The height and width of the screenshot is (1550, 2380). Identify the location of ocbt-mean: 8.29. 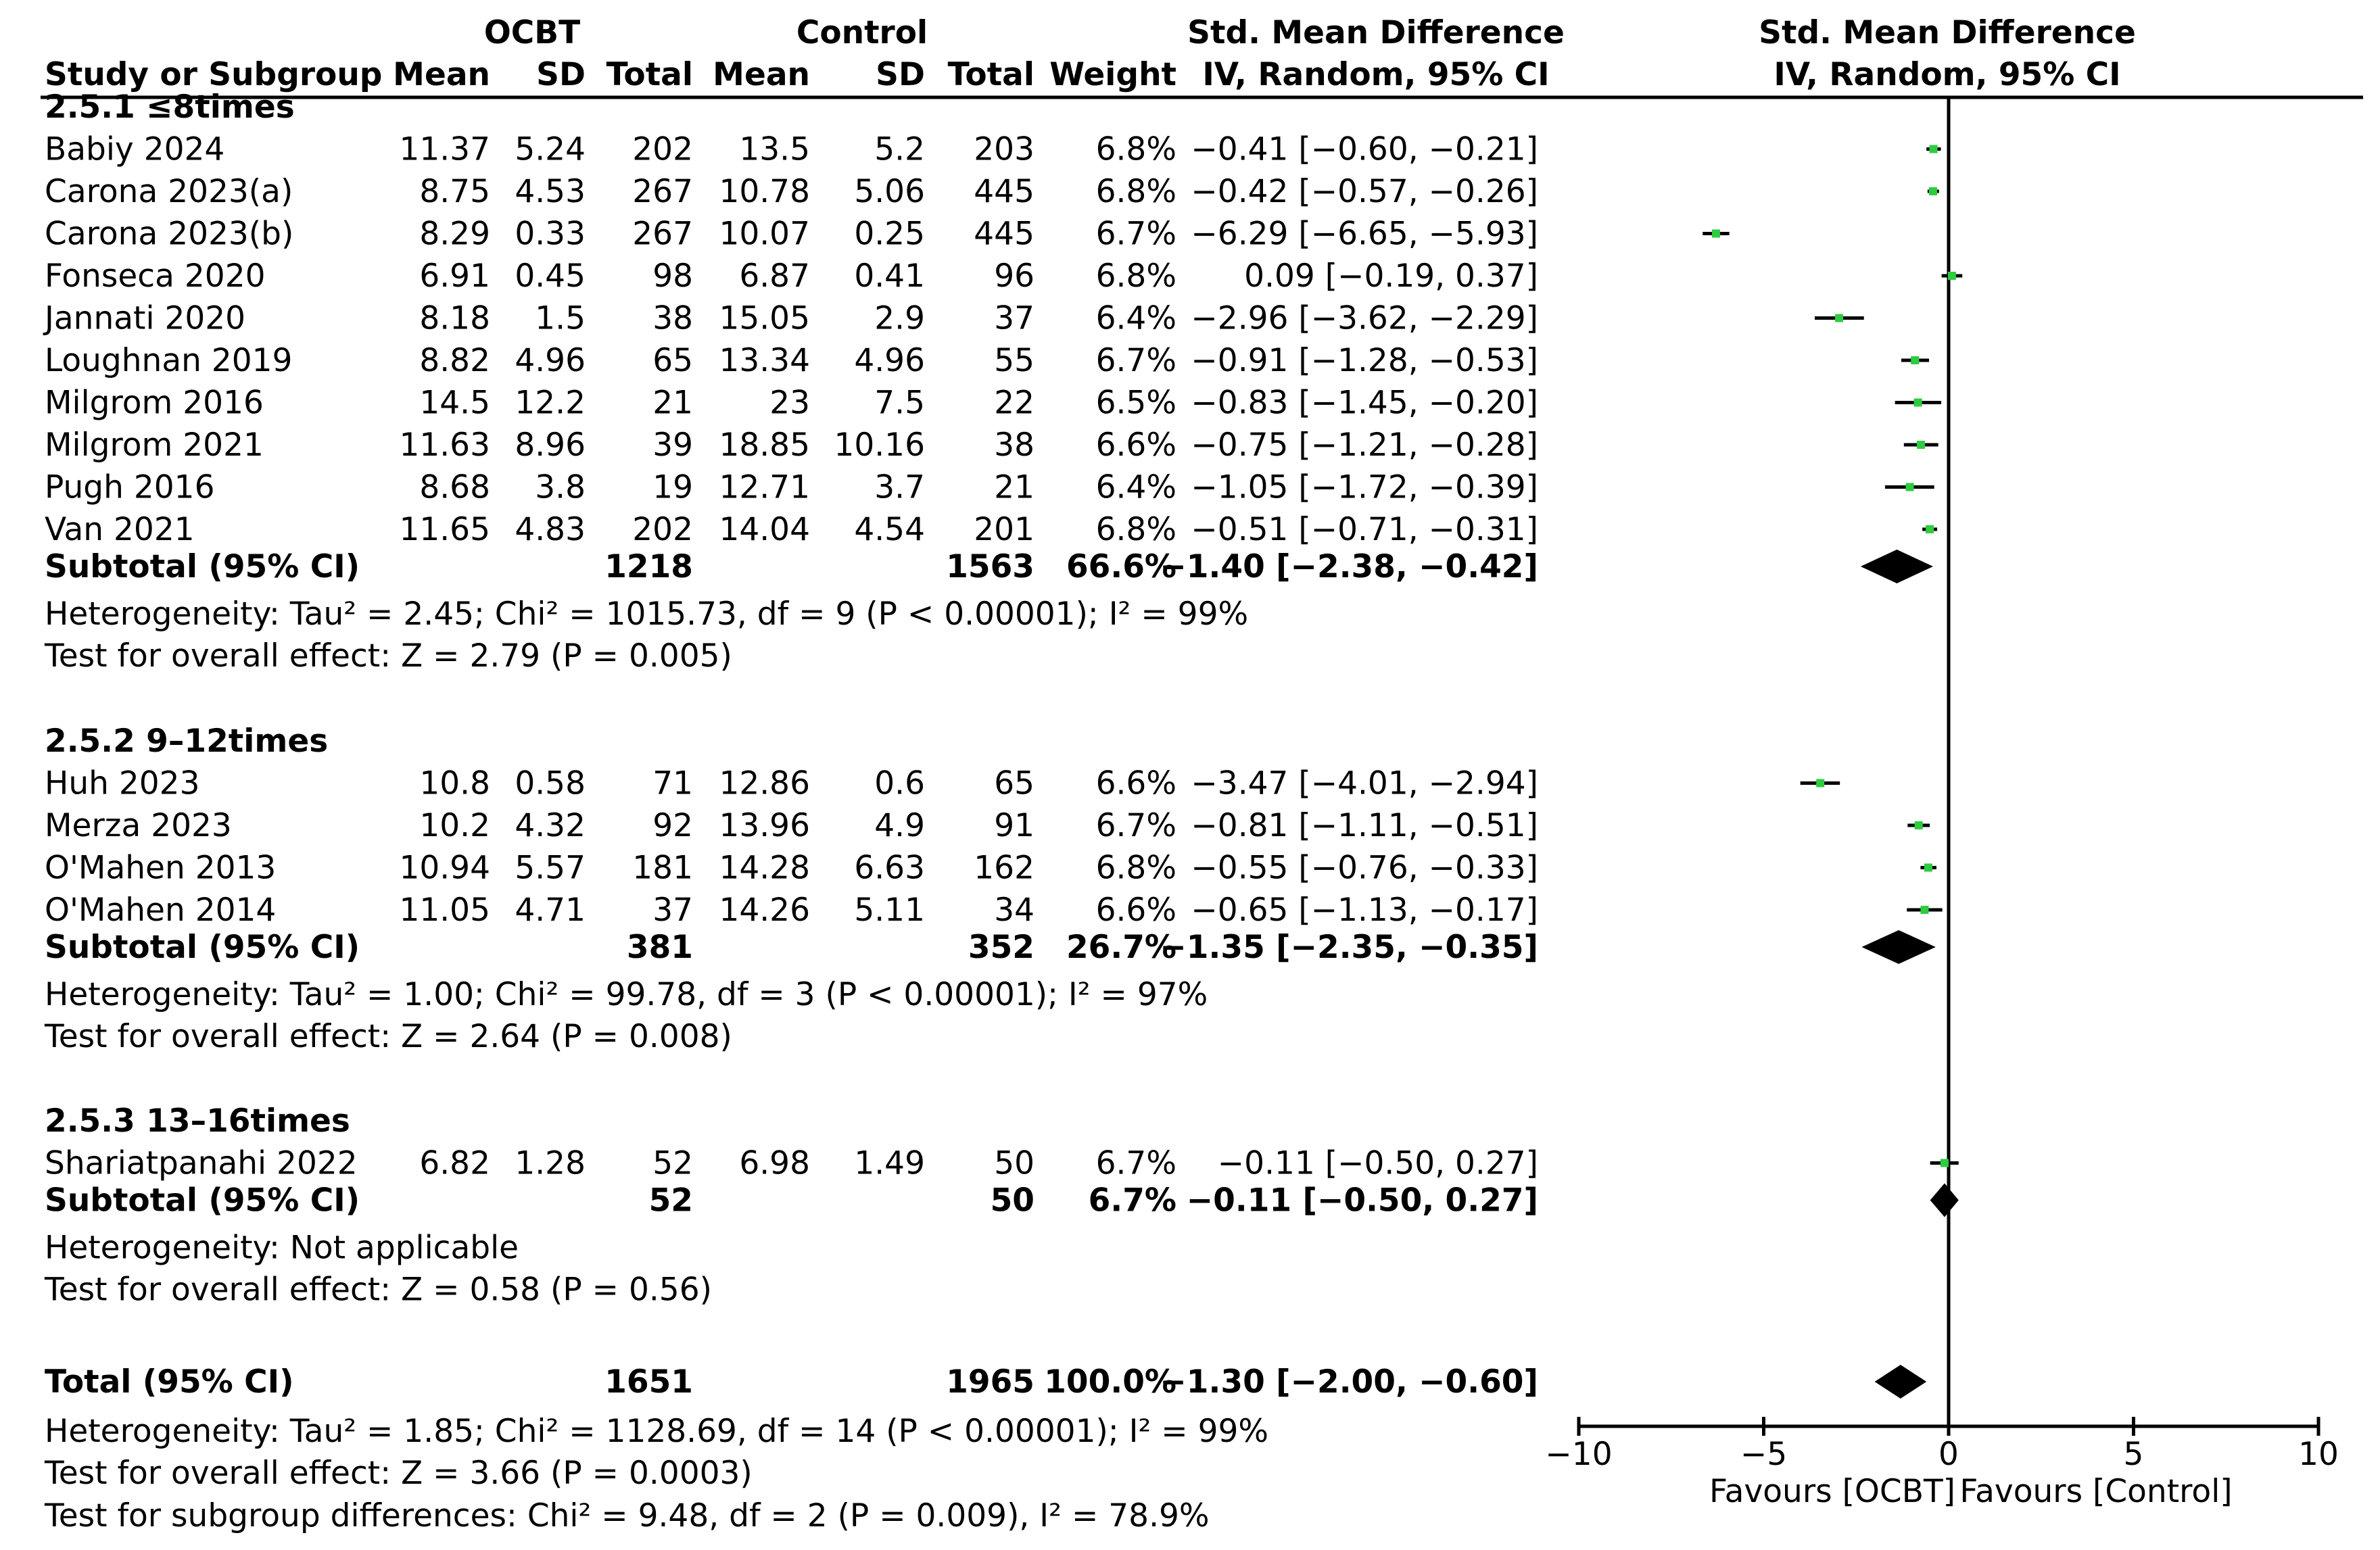
(454, 234).